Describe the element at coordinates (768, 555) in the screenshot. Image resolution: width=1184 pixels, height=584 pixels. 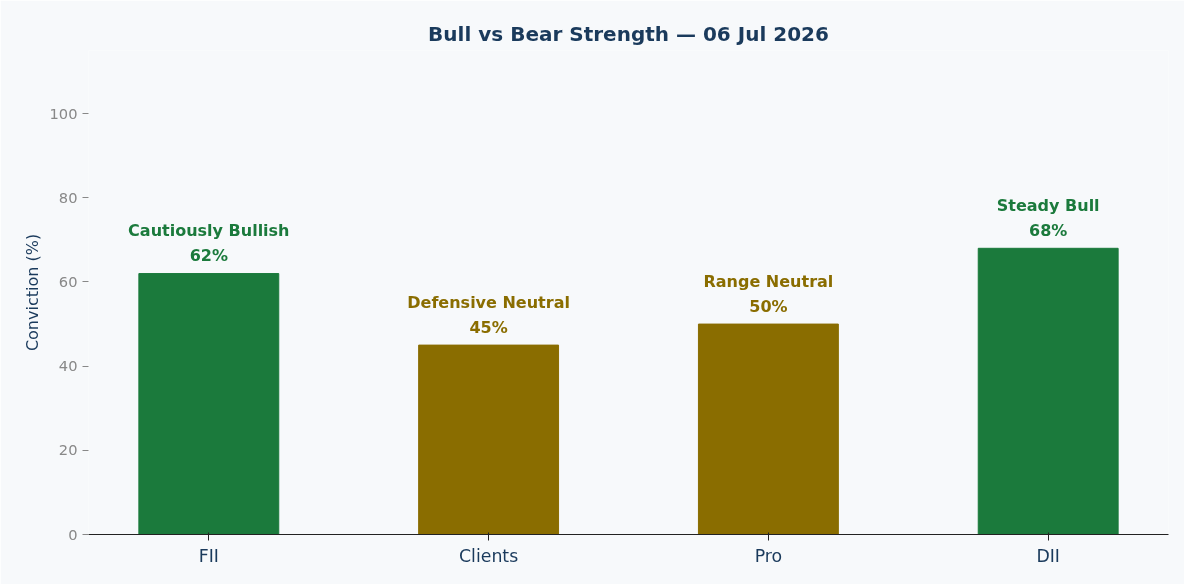
I see `x-tick-label: Pro` at that location.